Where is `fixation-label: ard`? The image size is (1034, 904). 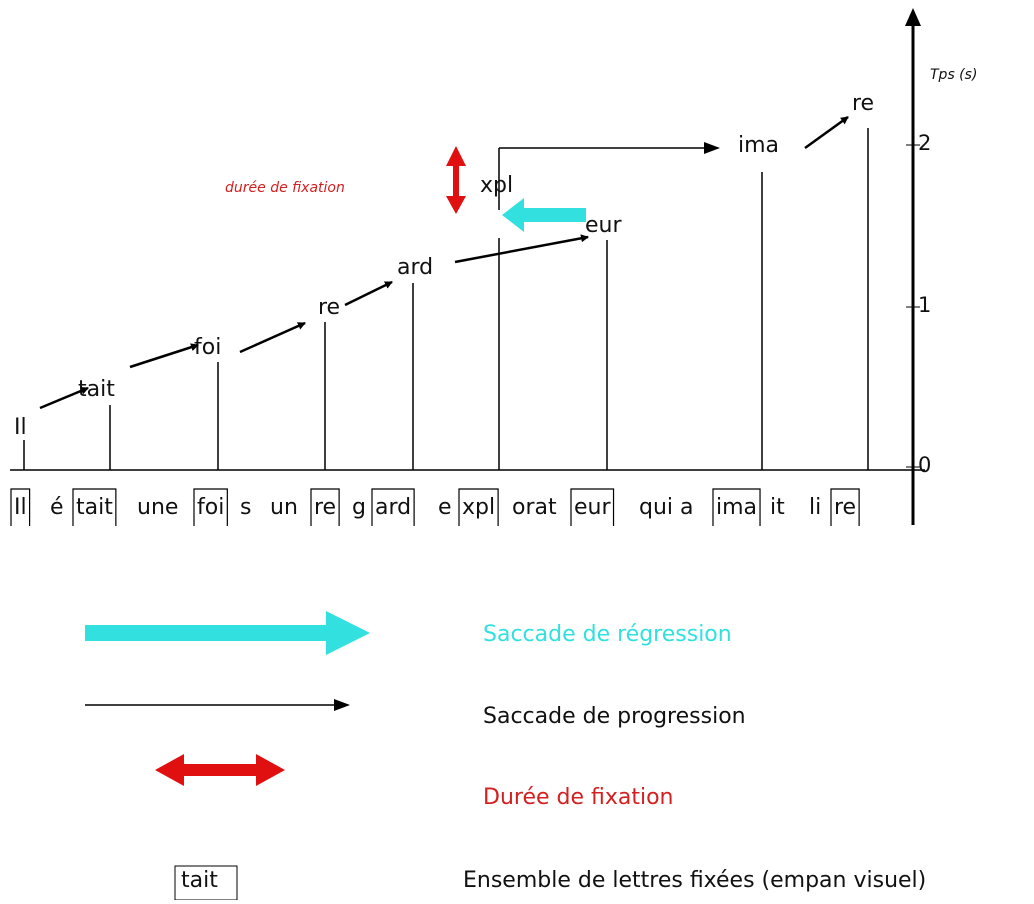 fixation-label: ard is located at coordinates (415, 267).